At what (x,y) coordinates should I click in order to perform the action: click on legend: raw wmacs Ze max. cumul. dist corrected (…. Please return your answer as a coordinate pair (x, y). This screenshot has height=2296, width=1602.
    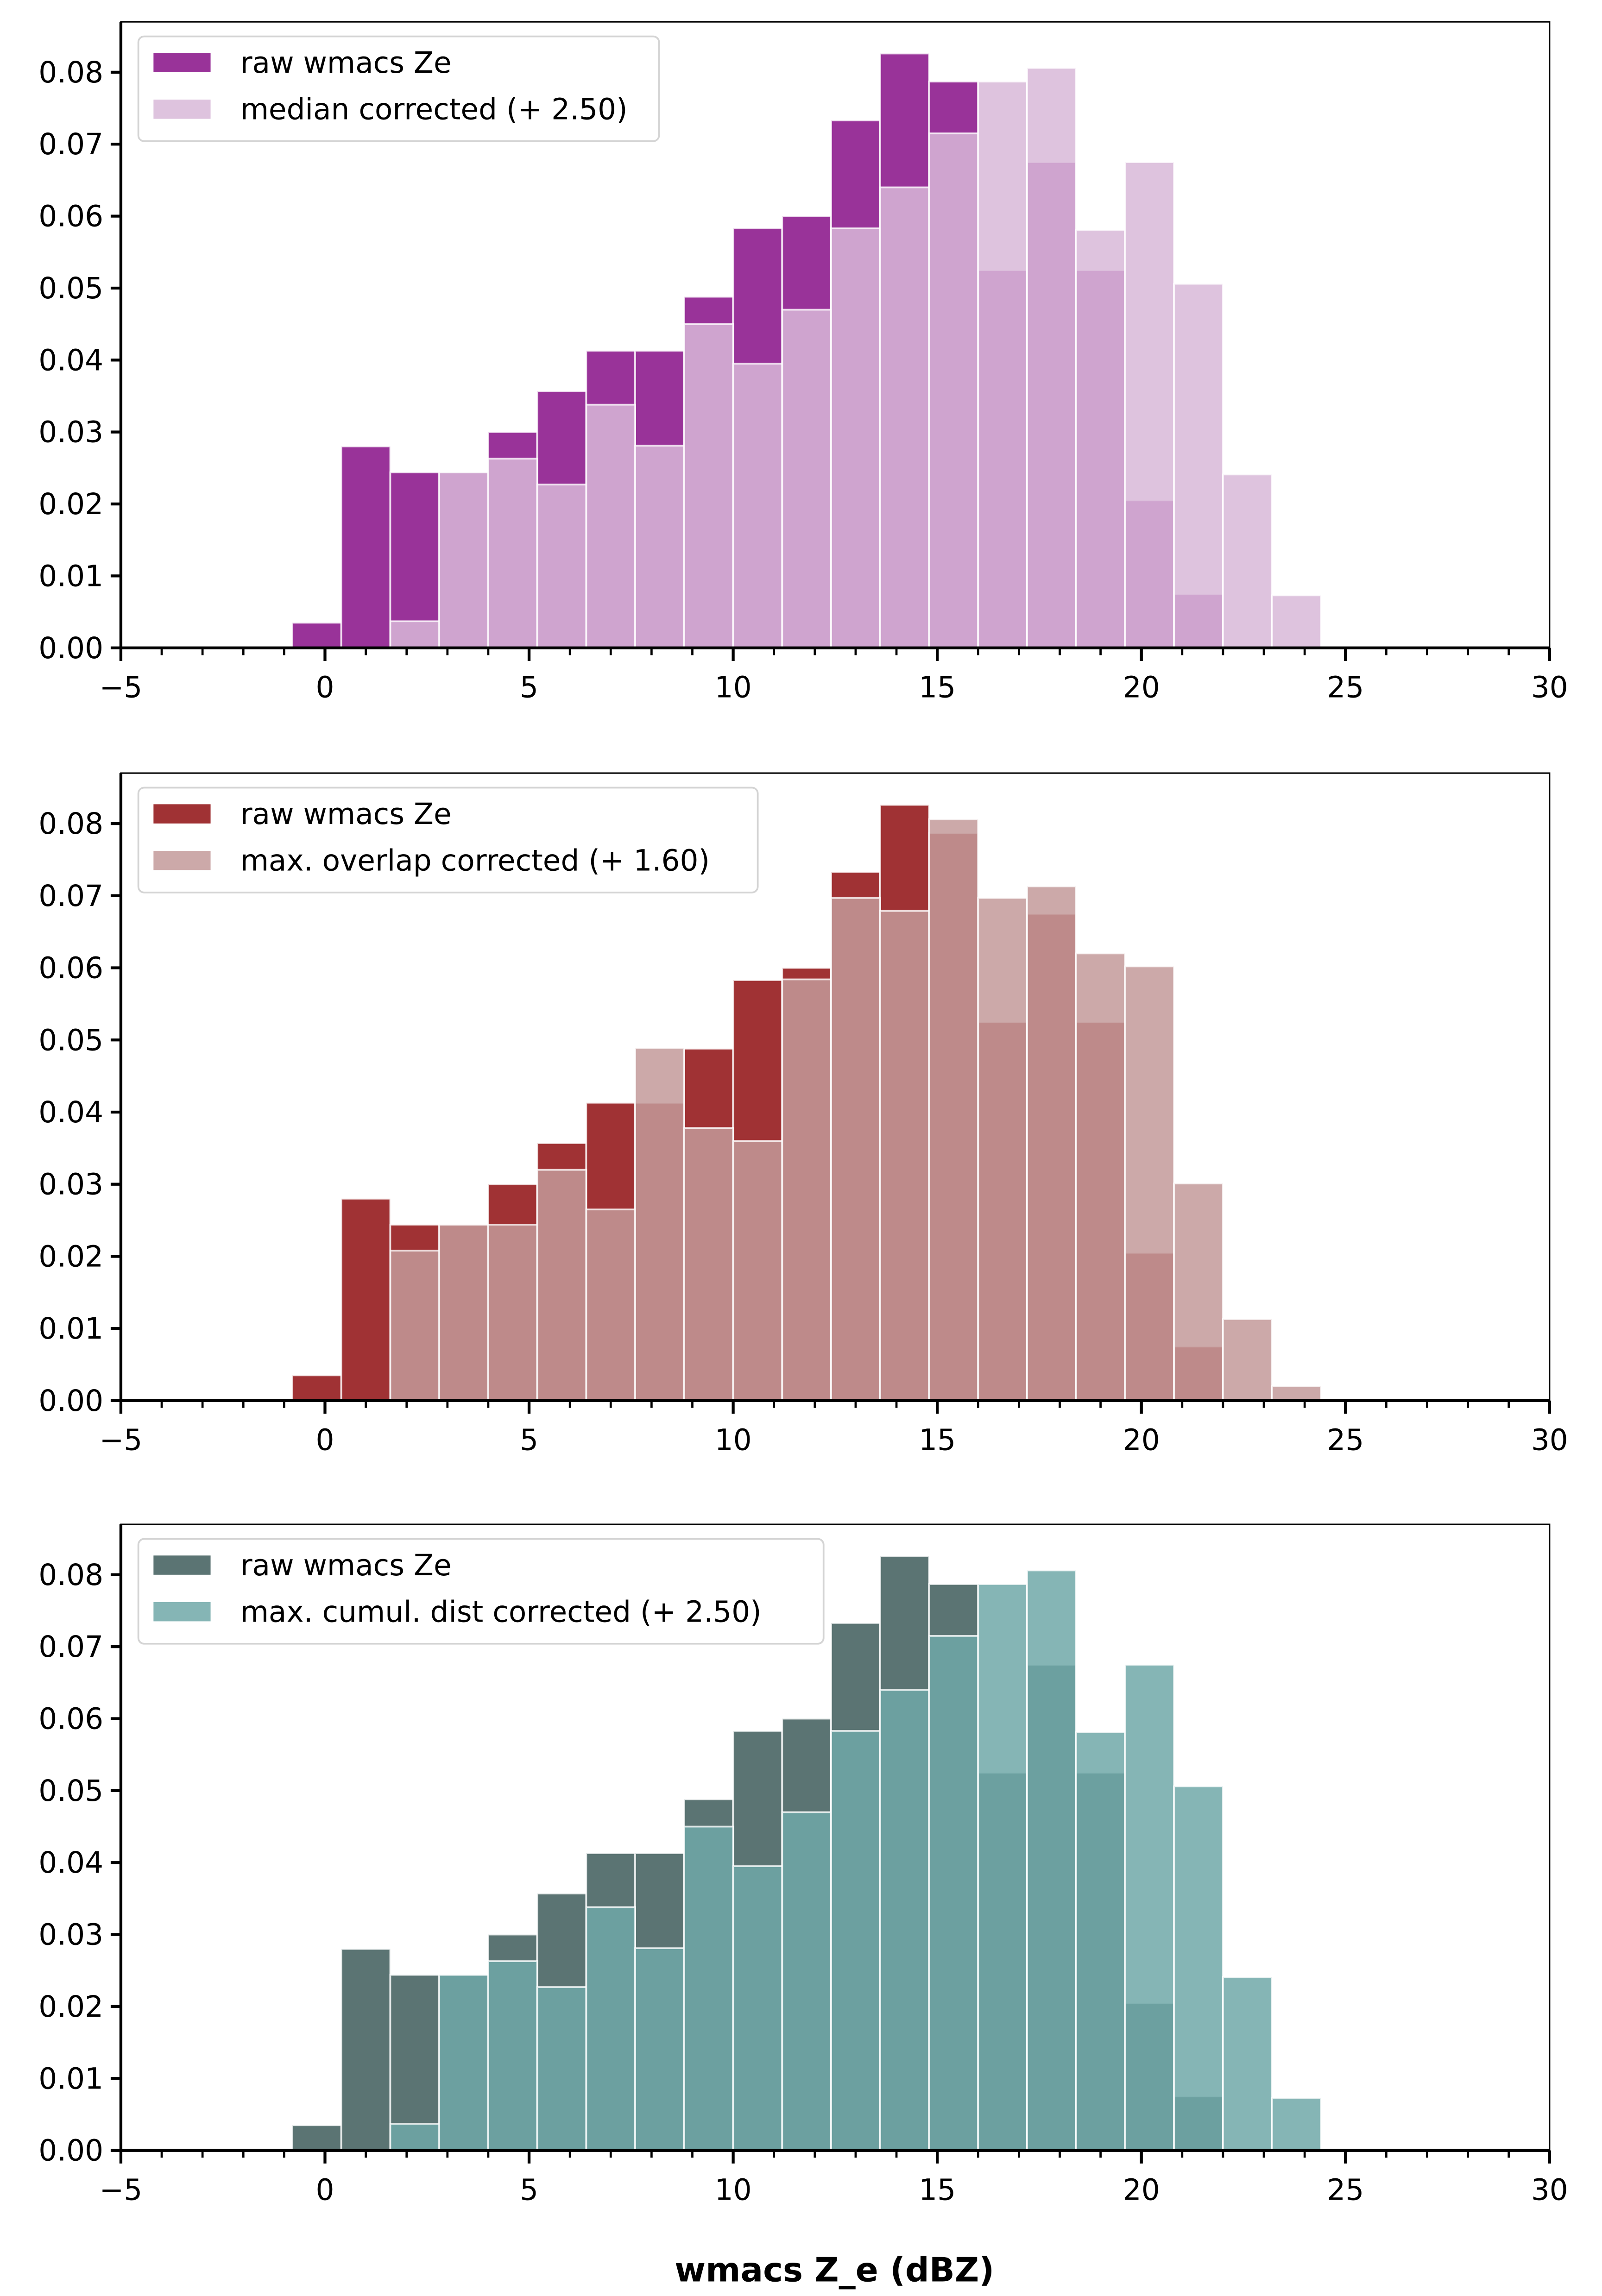
    Looking at the image, I should click on (481, 1591).